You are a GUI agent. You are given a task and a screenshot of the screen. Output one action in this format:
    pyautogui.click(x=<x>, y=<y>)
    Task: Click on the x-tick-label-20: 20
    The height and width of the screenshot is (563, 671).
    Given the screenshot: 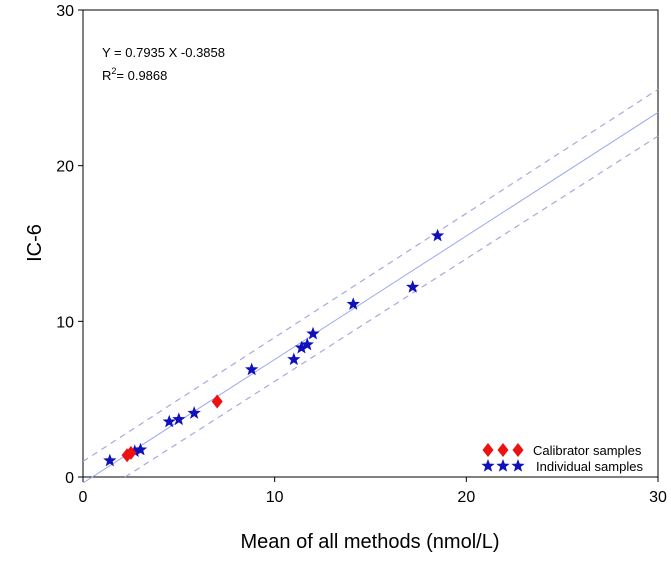 What is the action you would take?
    pyautogui.click(x=466, y=497)
    